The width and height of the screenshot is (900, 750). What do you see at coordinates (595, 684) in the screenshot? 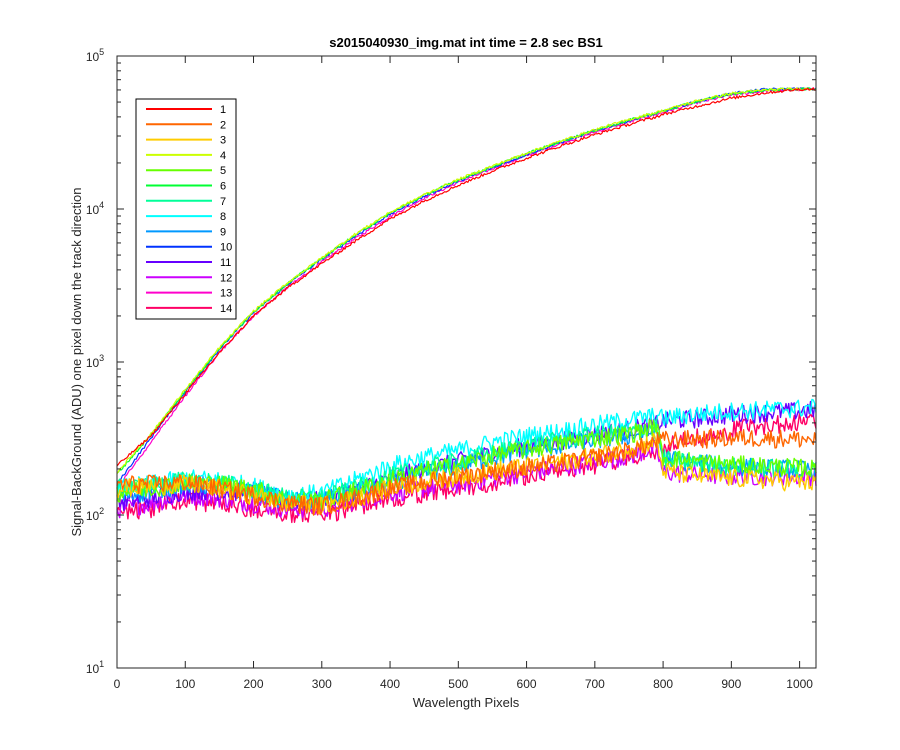
I see `x-tick-label: 700` at bounding box center [595, 684].